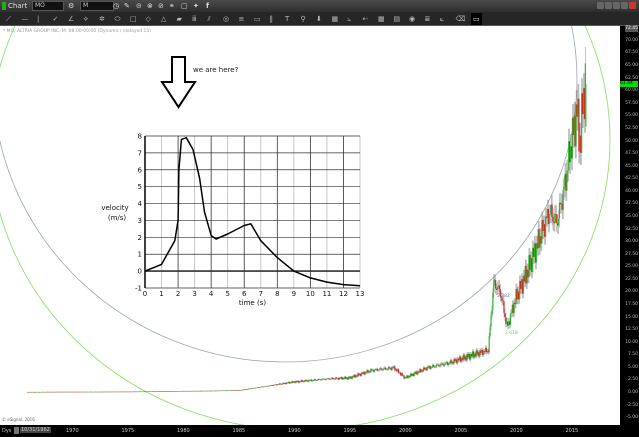 This screenshot has width=639, height=437. I want to click on close-circle-icon: ⊗, so click(150, 6).